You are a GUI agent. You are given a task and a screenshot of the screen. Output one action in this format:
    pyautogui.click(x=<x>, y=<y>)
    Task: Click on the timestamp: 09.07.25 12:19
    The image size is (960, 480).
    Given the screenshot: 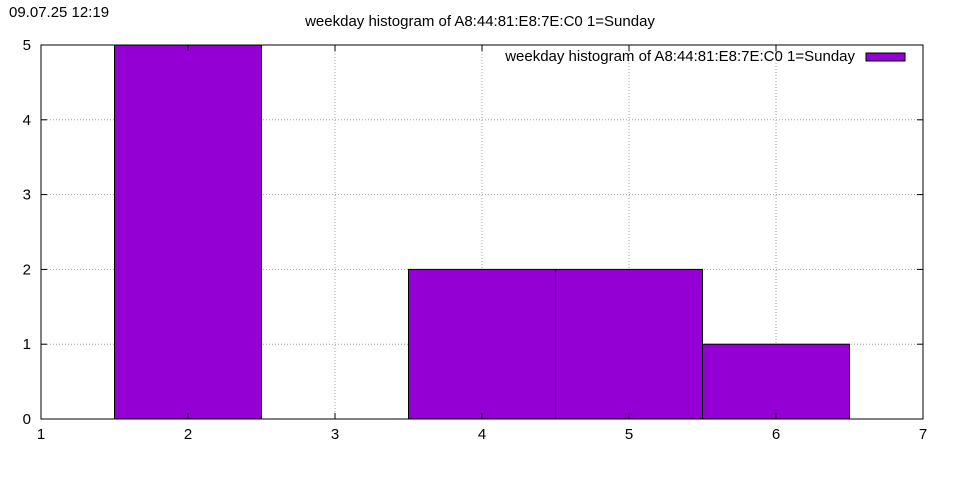 What is the action you would take?
    pyautogui.click(x=59, y=12)
    